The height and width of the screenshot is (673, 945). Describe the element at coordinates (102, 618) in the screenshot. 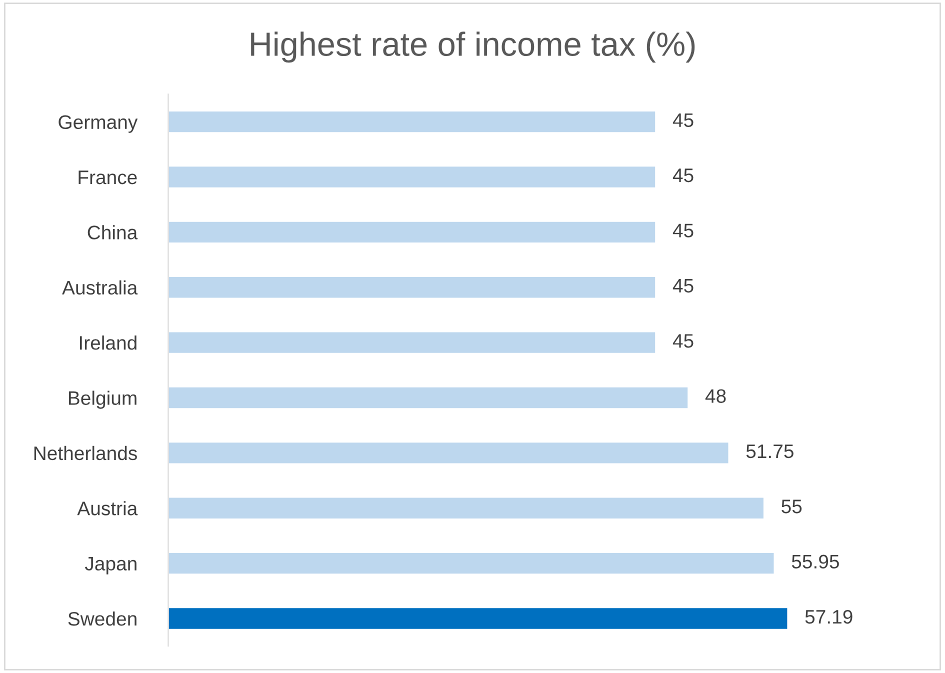

I see `y-tick-label: Sweden` at that location.